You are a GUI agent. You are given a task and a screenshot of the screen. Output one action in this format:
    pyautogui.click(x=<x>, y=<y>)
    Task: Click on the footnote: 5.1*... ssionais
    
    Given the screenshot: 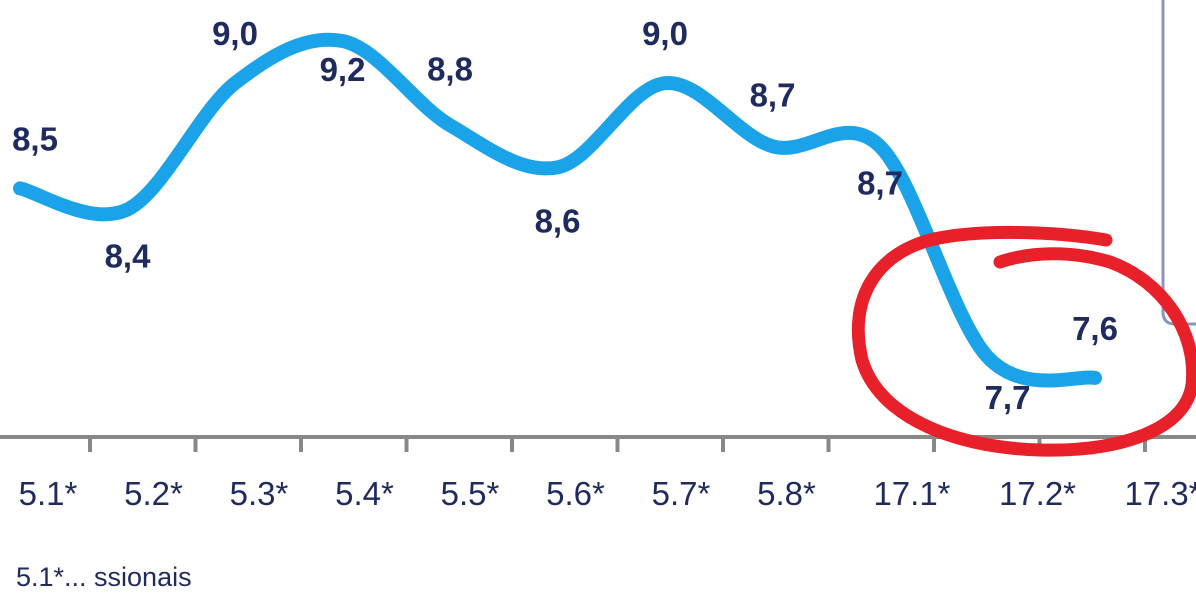 What is the action you would take?
    pyautogui.click(x=104, y=577)
    